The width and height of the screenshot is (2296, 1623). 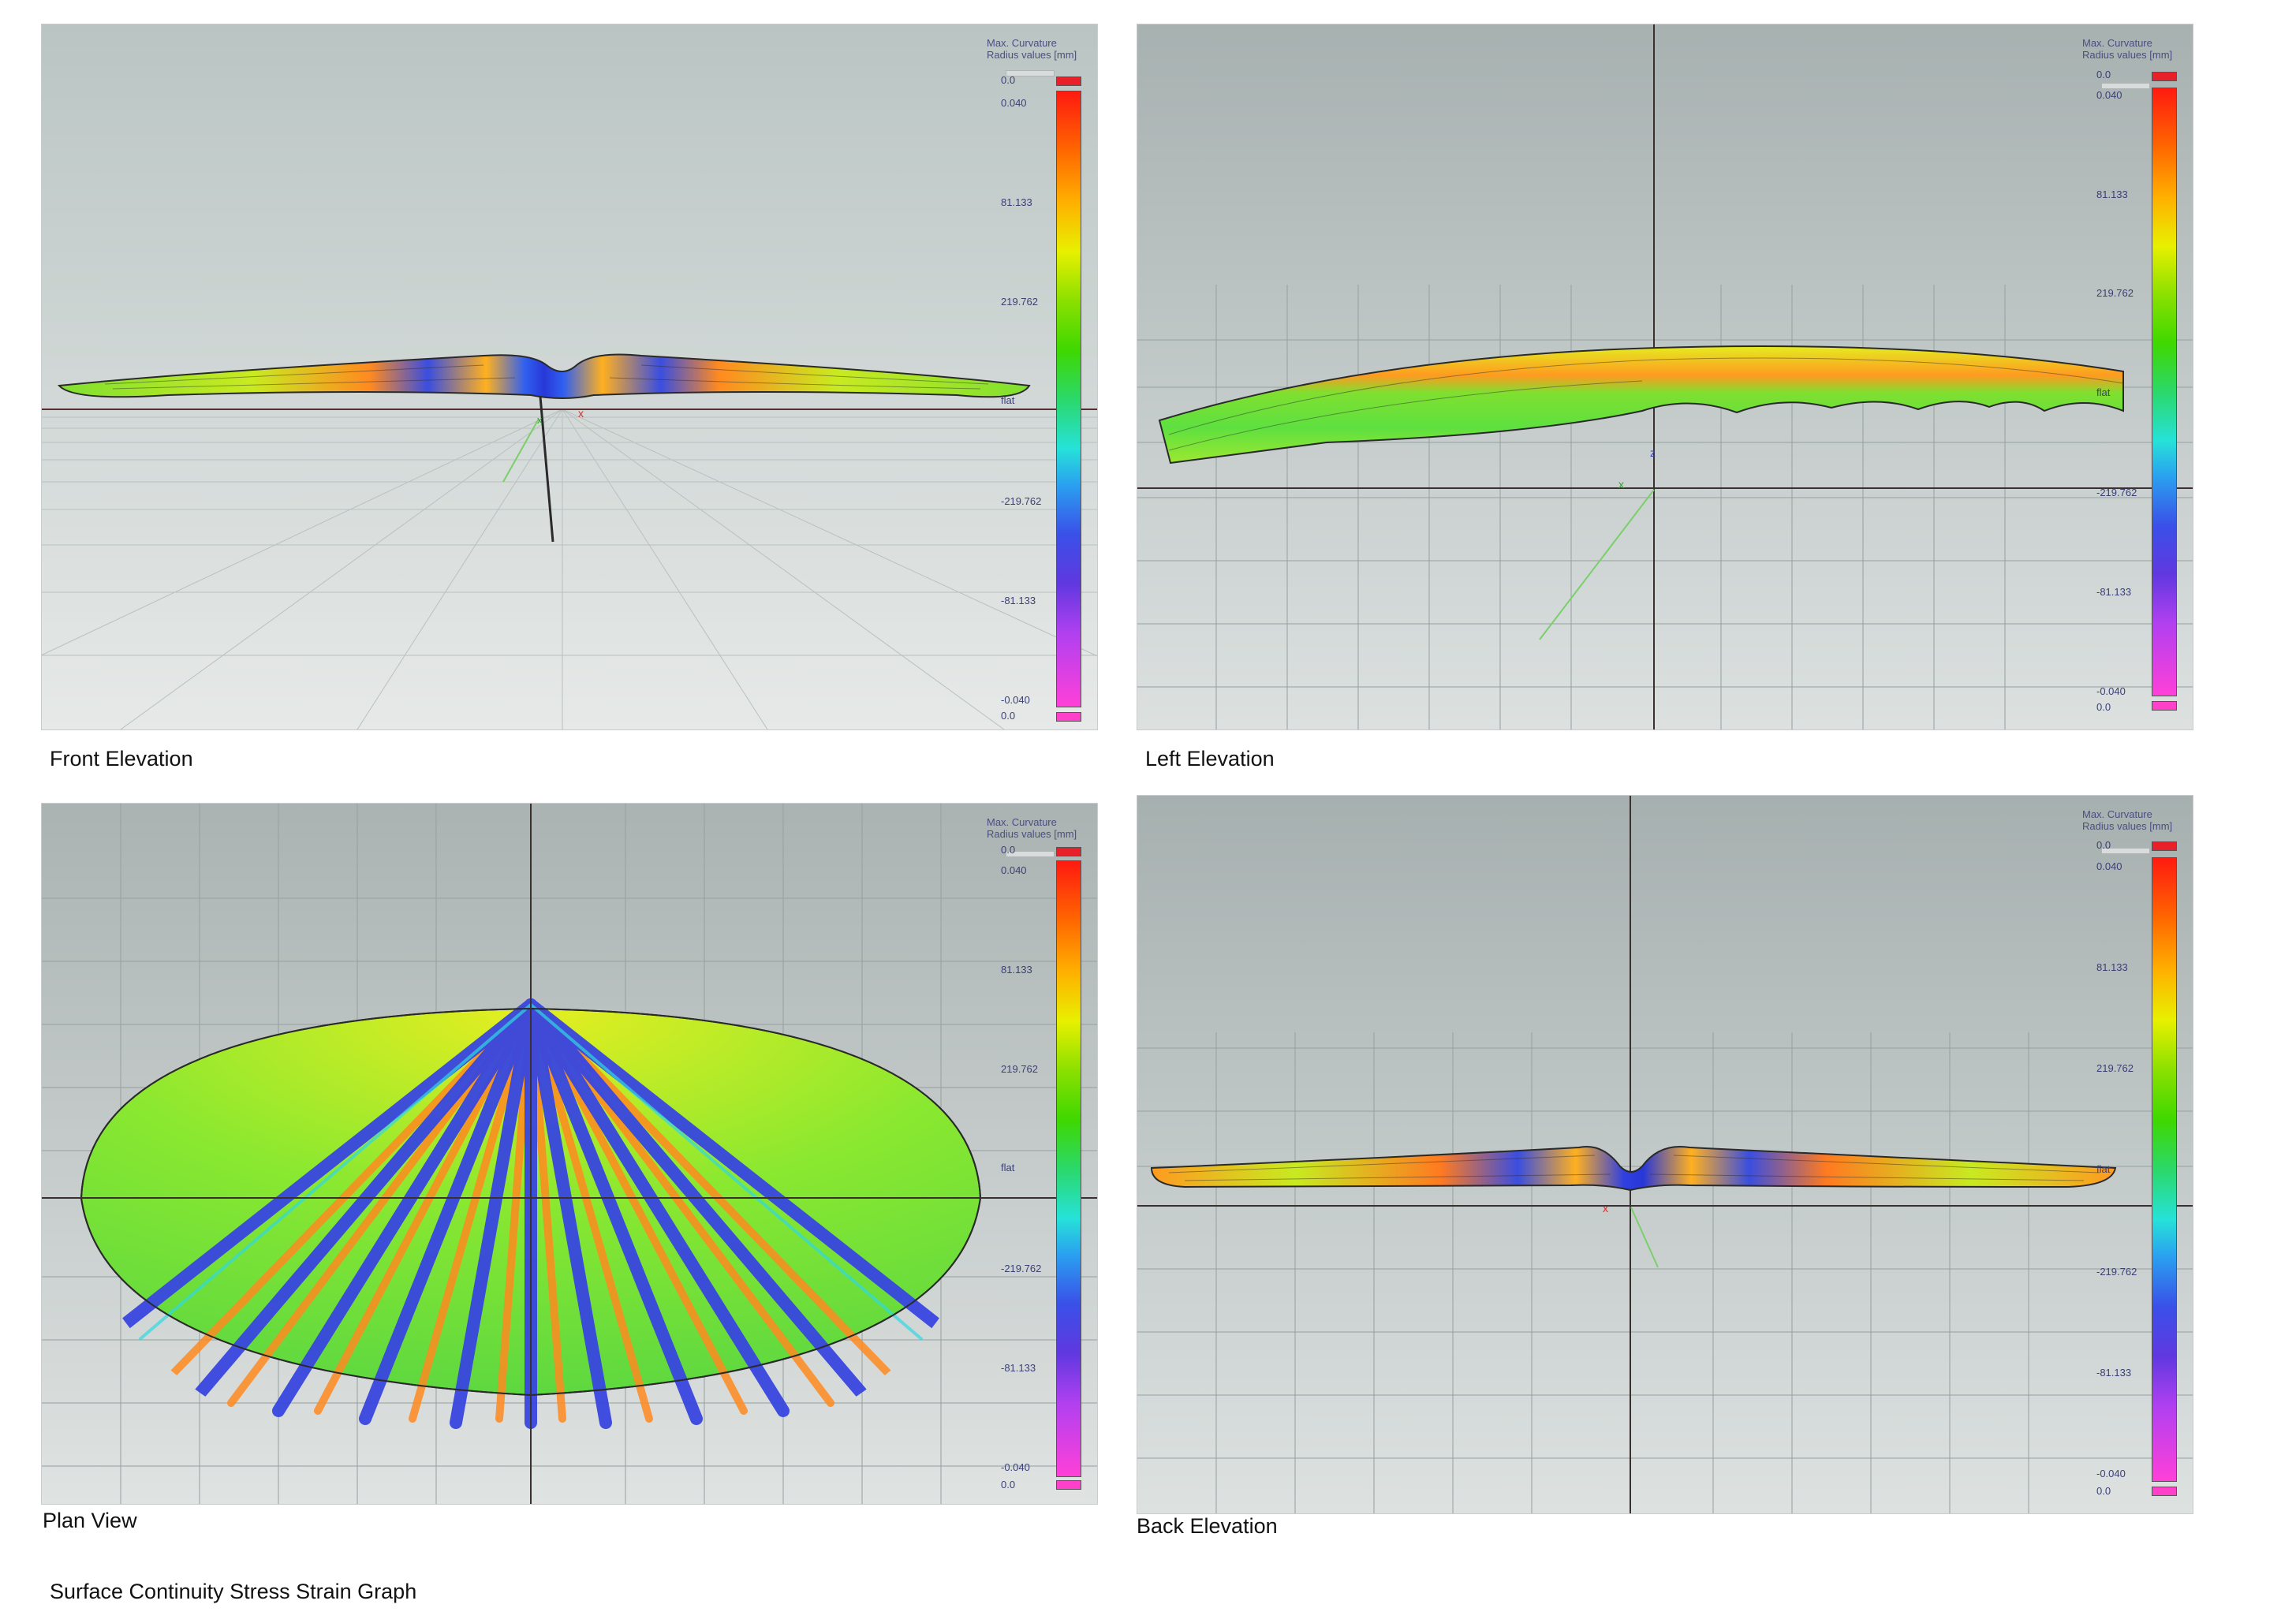 What do you see at coordinates (1653, 452) in the screenshot?
I see `gizmo-z-label: z` at bounding box center [1653, 452].